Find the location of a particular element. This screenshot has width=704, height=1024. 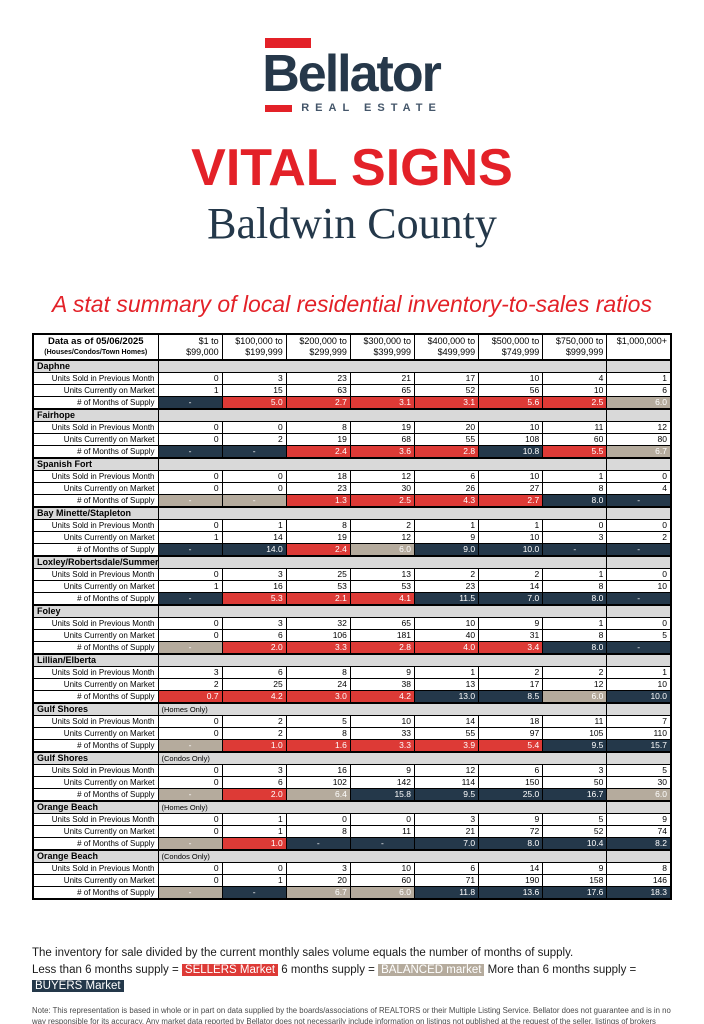

months-of-supply-cell: 10.4 is located at coordinates (575, 843).